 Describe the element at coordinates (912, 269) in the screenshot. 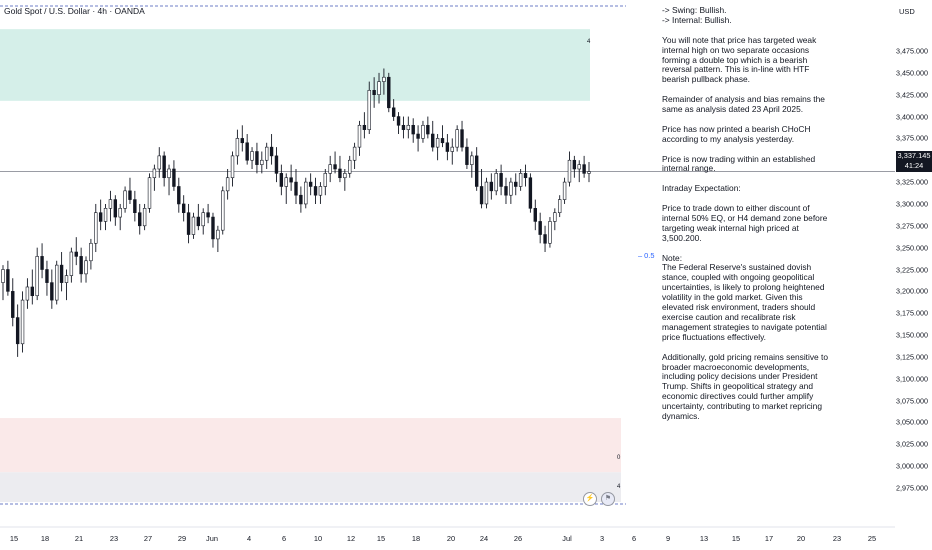

I see `price-tick-label: 3,225.000` at that location.